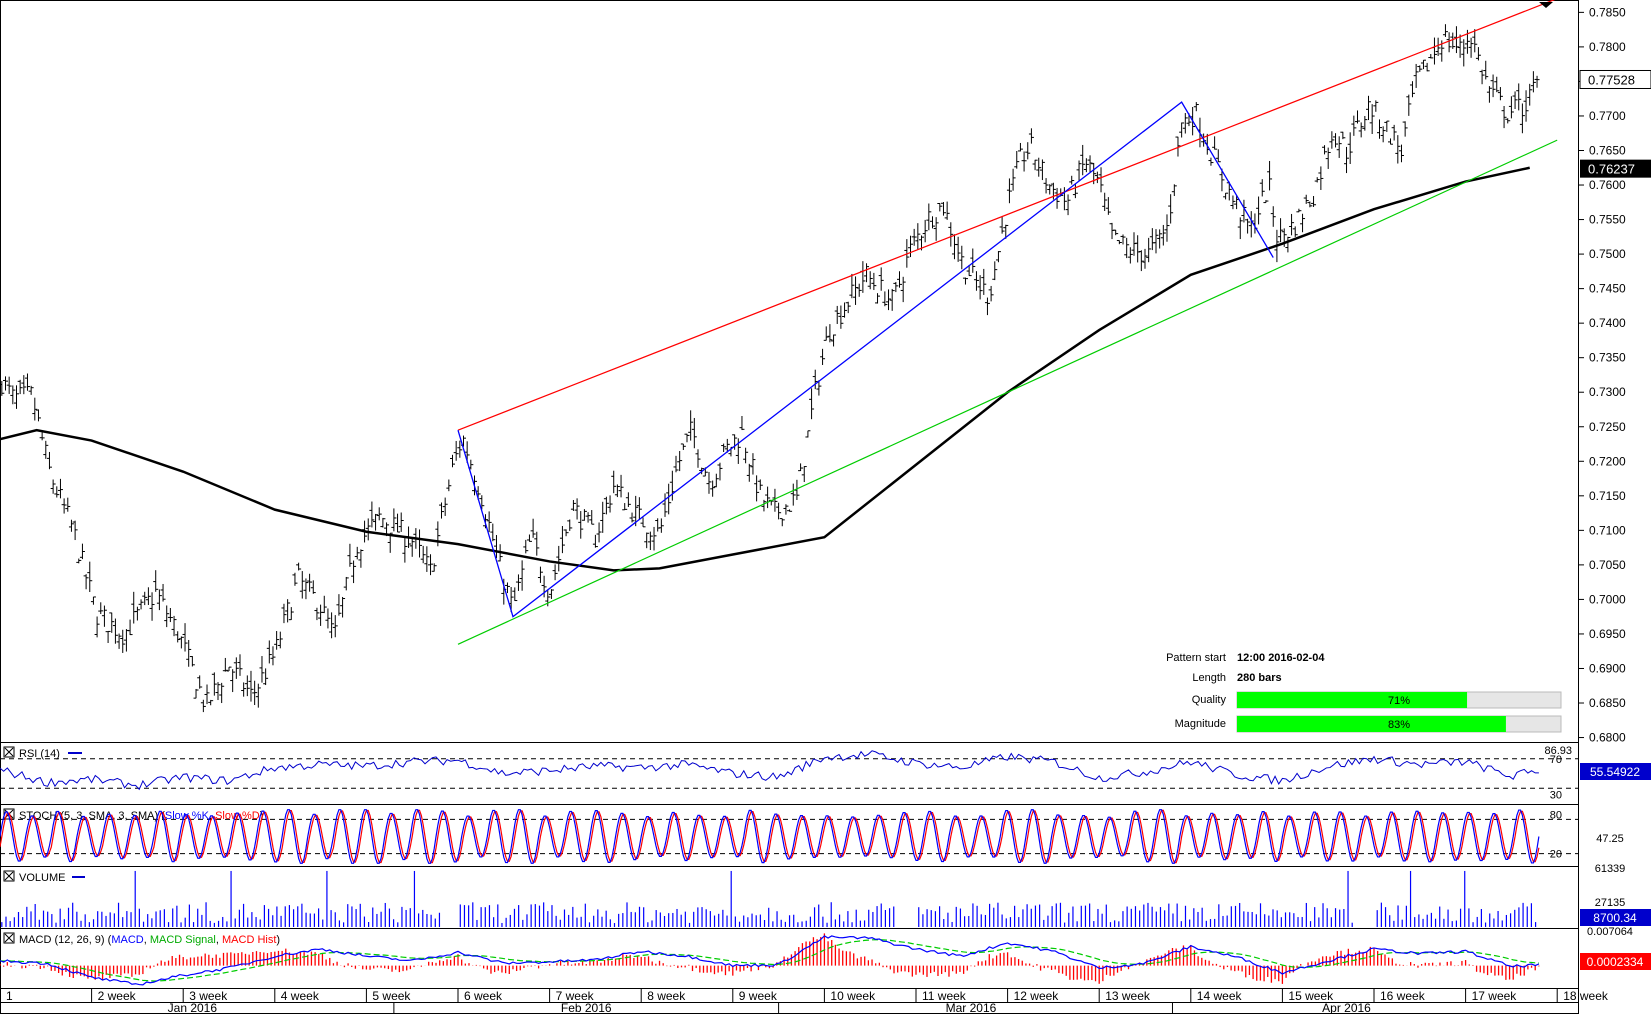 The height and width of the screenshot is (1014, 1651). Describe the element at coordinates (586, 1007) in the screenshot. I see `month-label: Feb 2016` at that location.